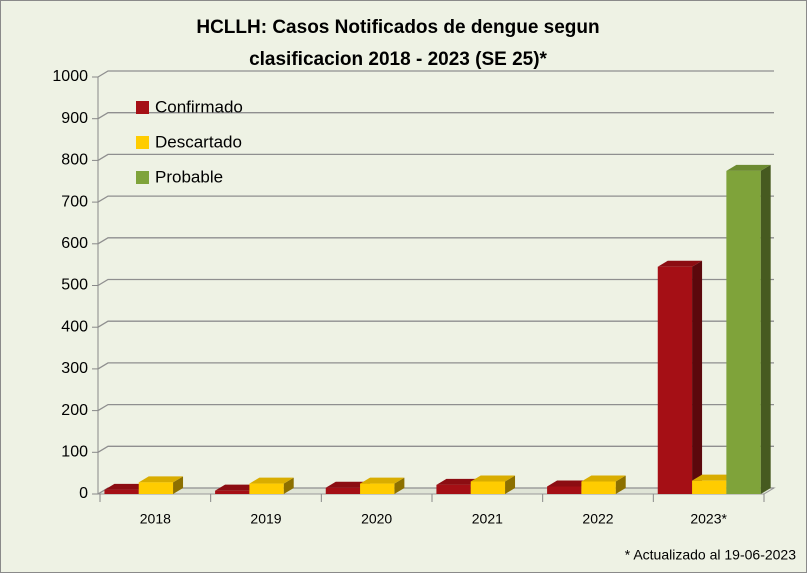  Describe the element at coordinates (74, 285) in the screenshot. I see `y-tick-label: 500` at that location.